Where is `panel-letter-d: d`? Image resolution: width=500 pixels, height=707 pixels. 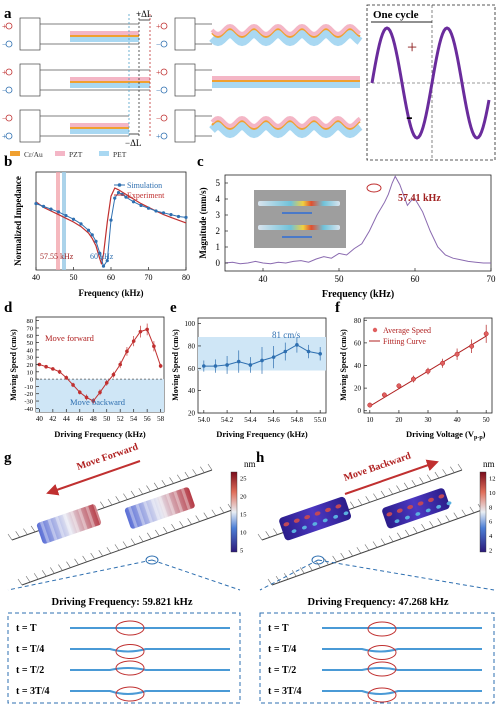 panel-letter-d: d is located at coordinates (8, 308).